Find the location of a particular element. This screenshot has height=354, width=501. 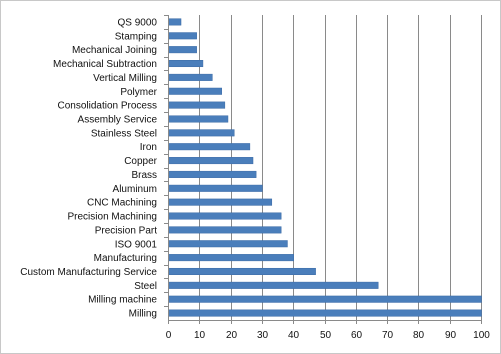

x-tick-label: 80 is located at coordinates (419, 335).